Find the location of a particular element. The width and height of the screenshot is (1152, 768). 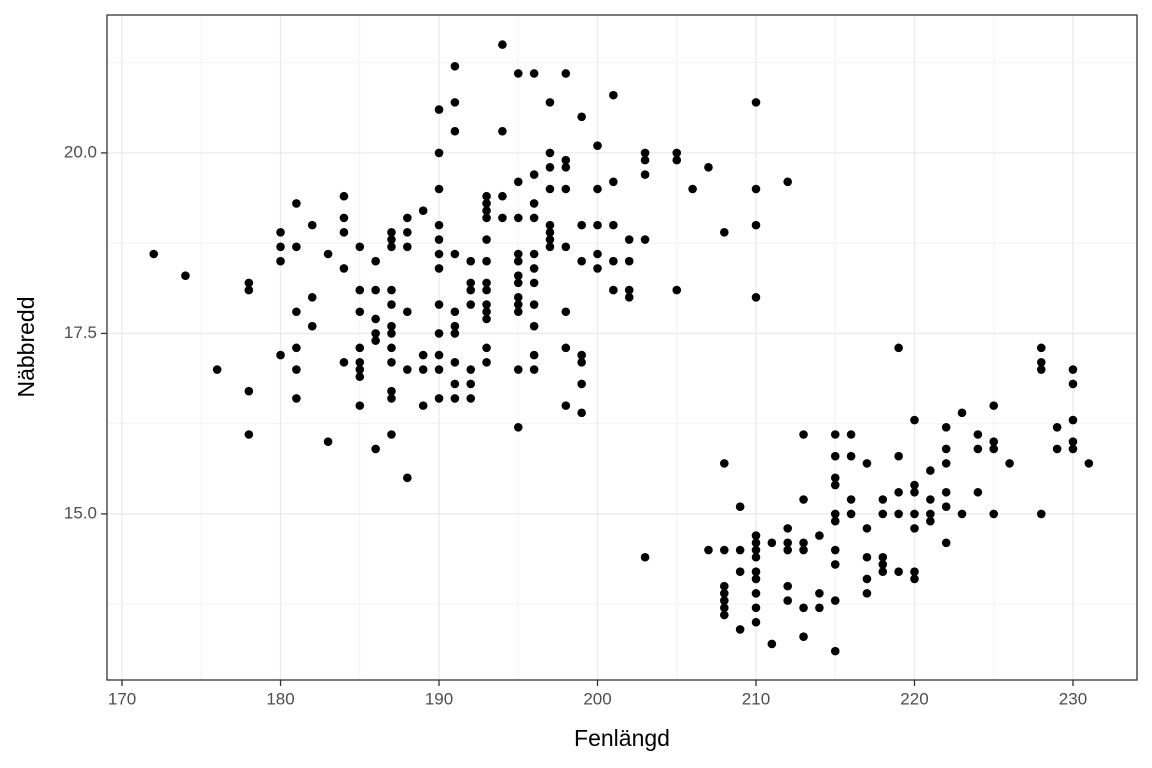

y-tick-label: 20.0 is located at coordinates (80, 151).